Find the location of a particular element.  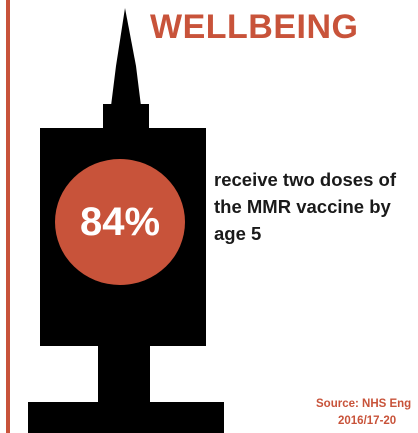

syringe-hub is located at coordinates (126, 117).